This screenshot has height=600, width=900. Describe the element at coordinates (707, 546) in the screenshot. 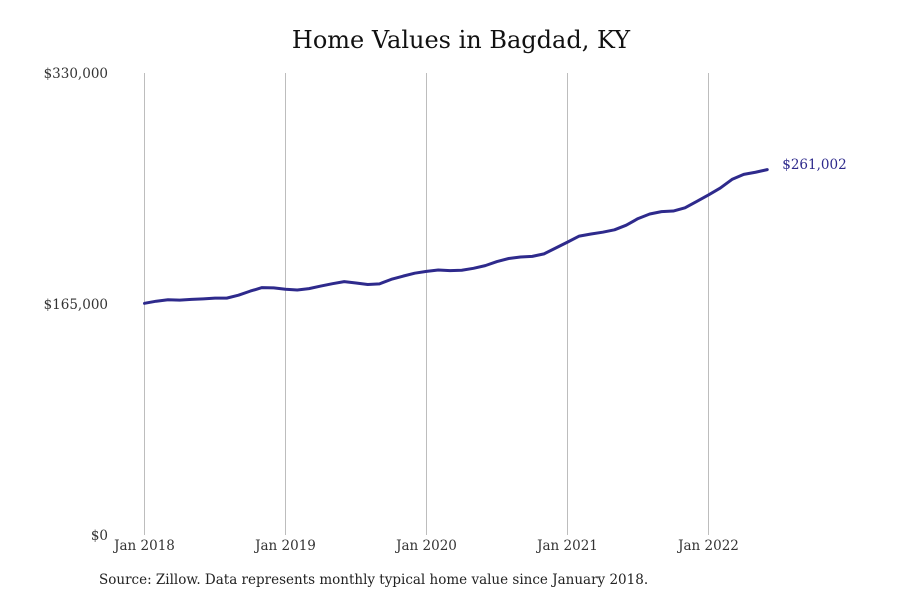

I see `x-tick-label: Jan 2022` at that location.